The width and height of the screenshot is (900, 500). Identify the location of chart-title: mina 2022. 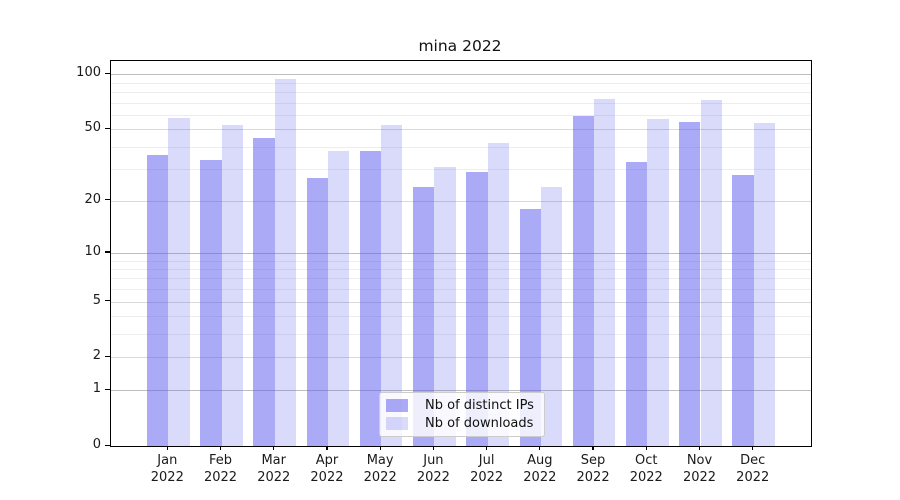
(460, 46).